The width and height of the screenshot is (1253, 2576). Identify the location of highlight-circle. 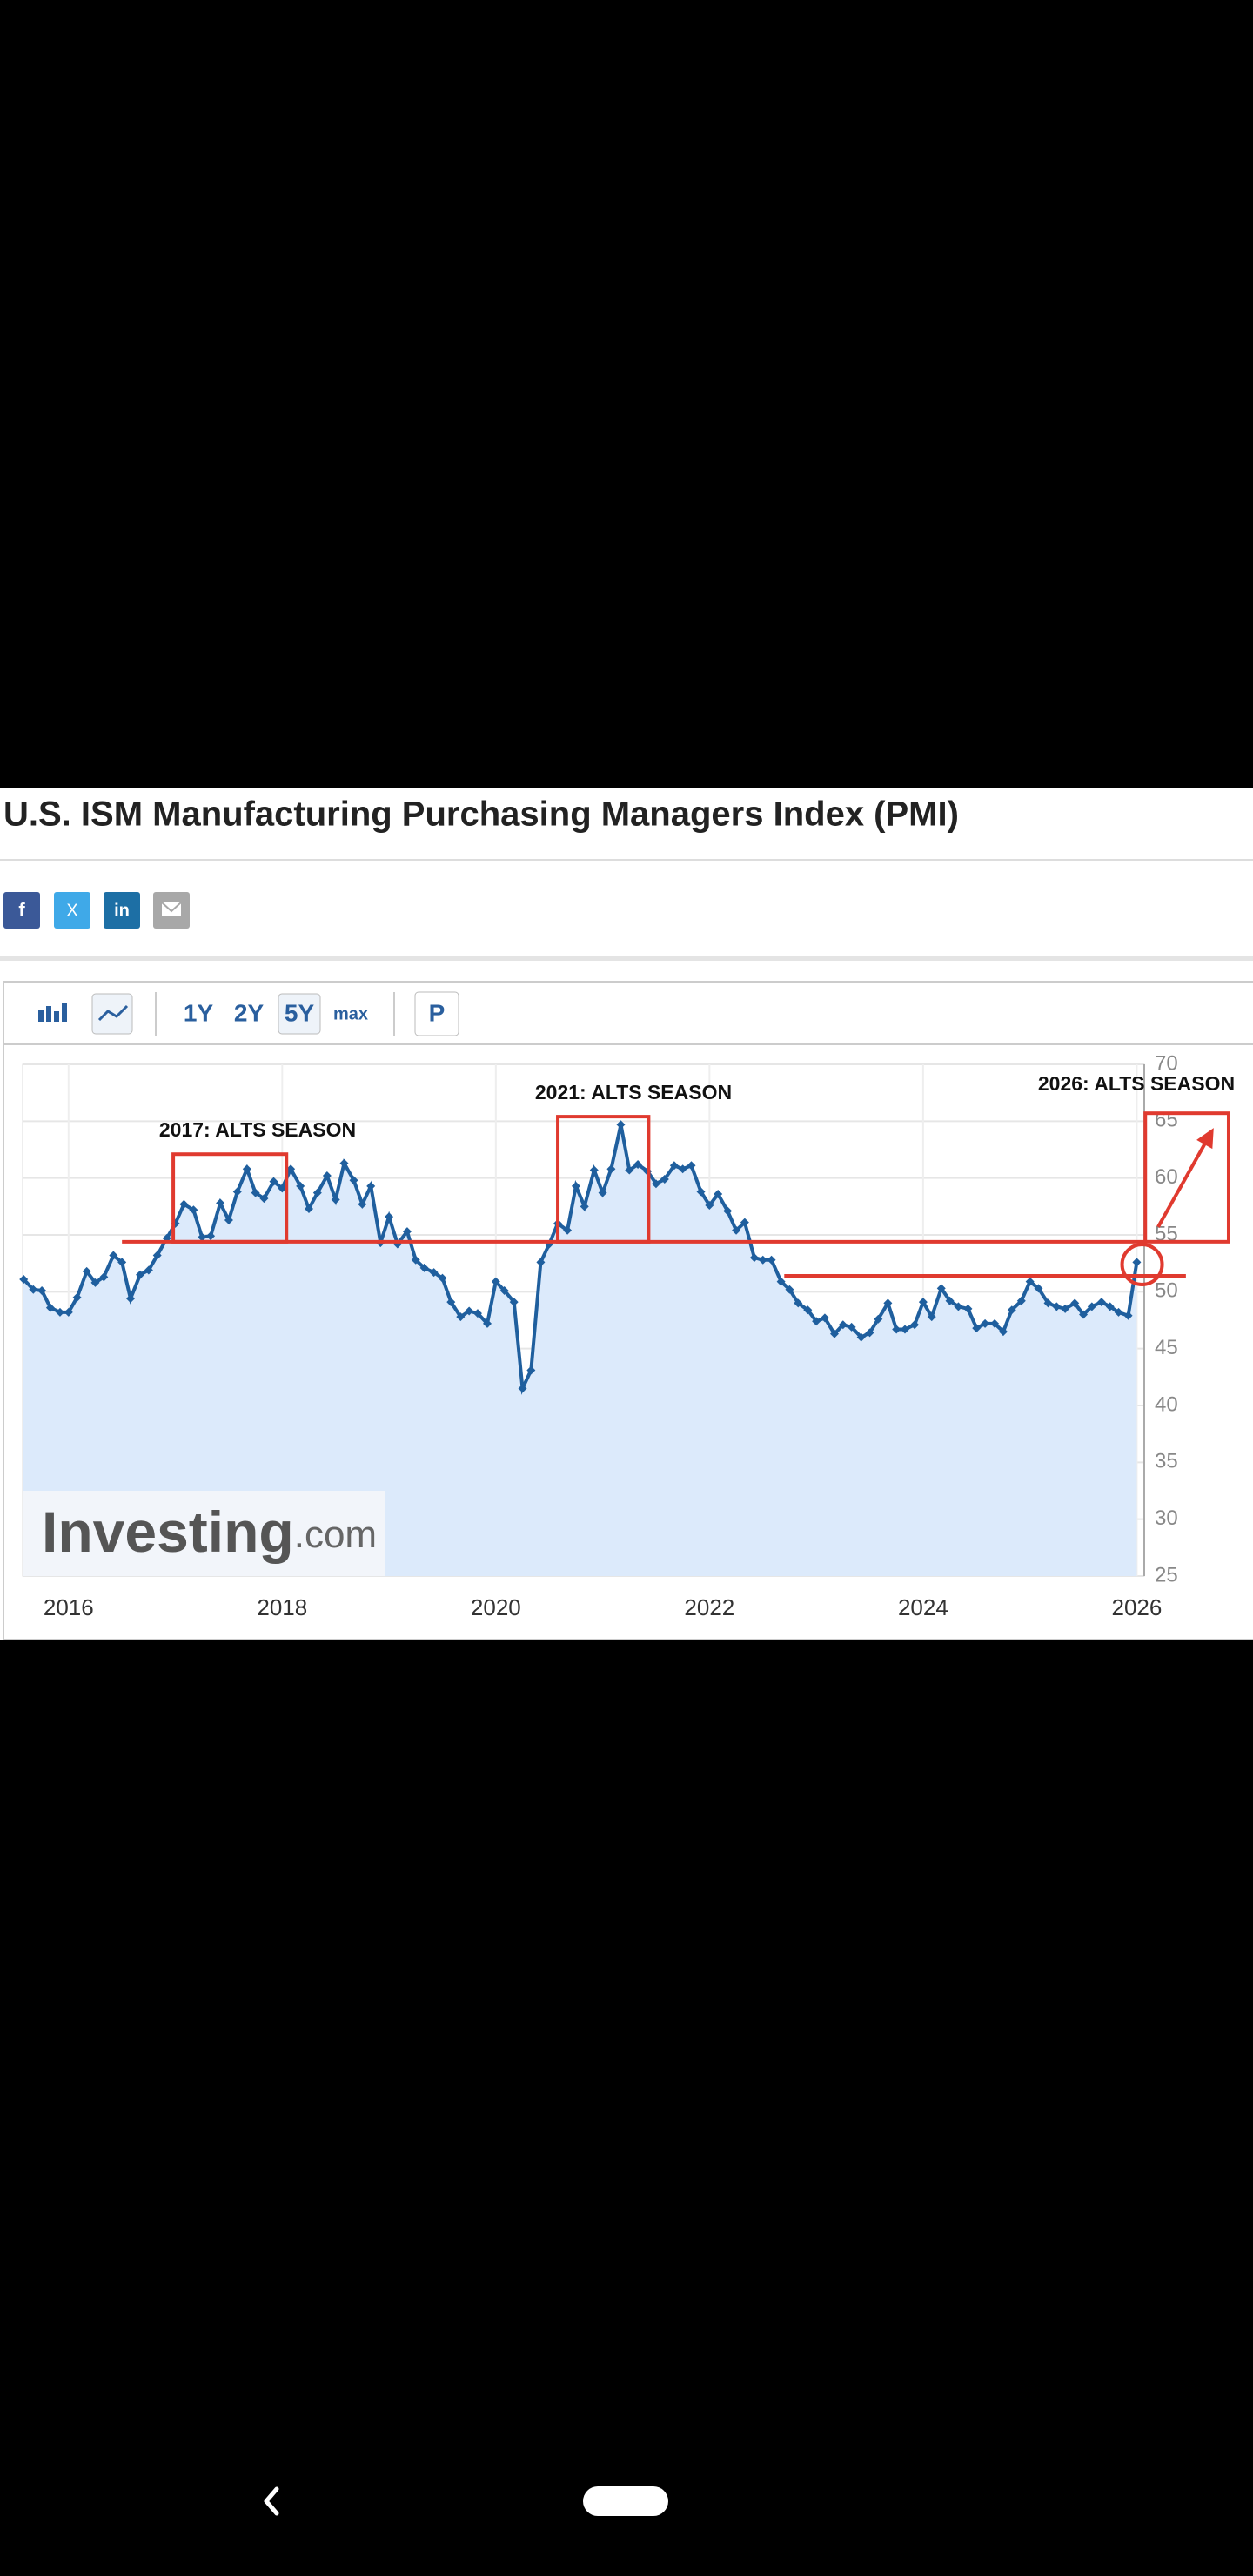
(1142, 1264).